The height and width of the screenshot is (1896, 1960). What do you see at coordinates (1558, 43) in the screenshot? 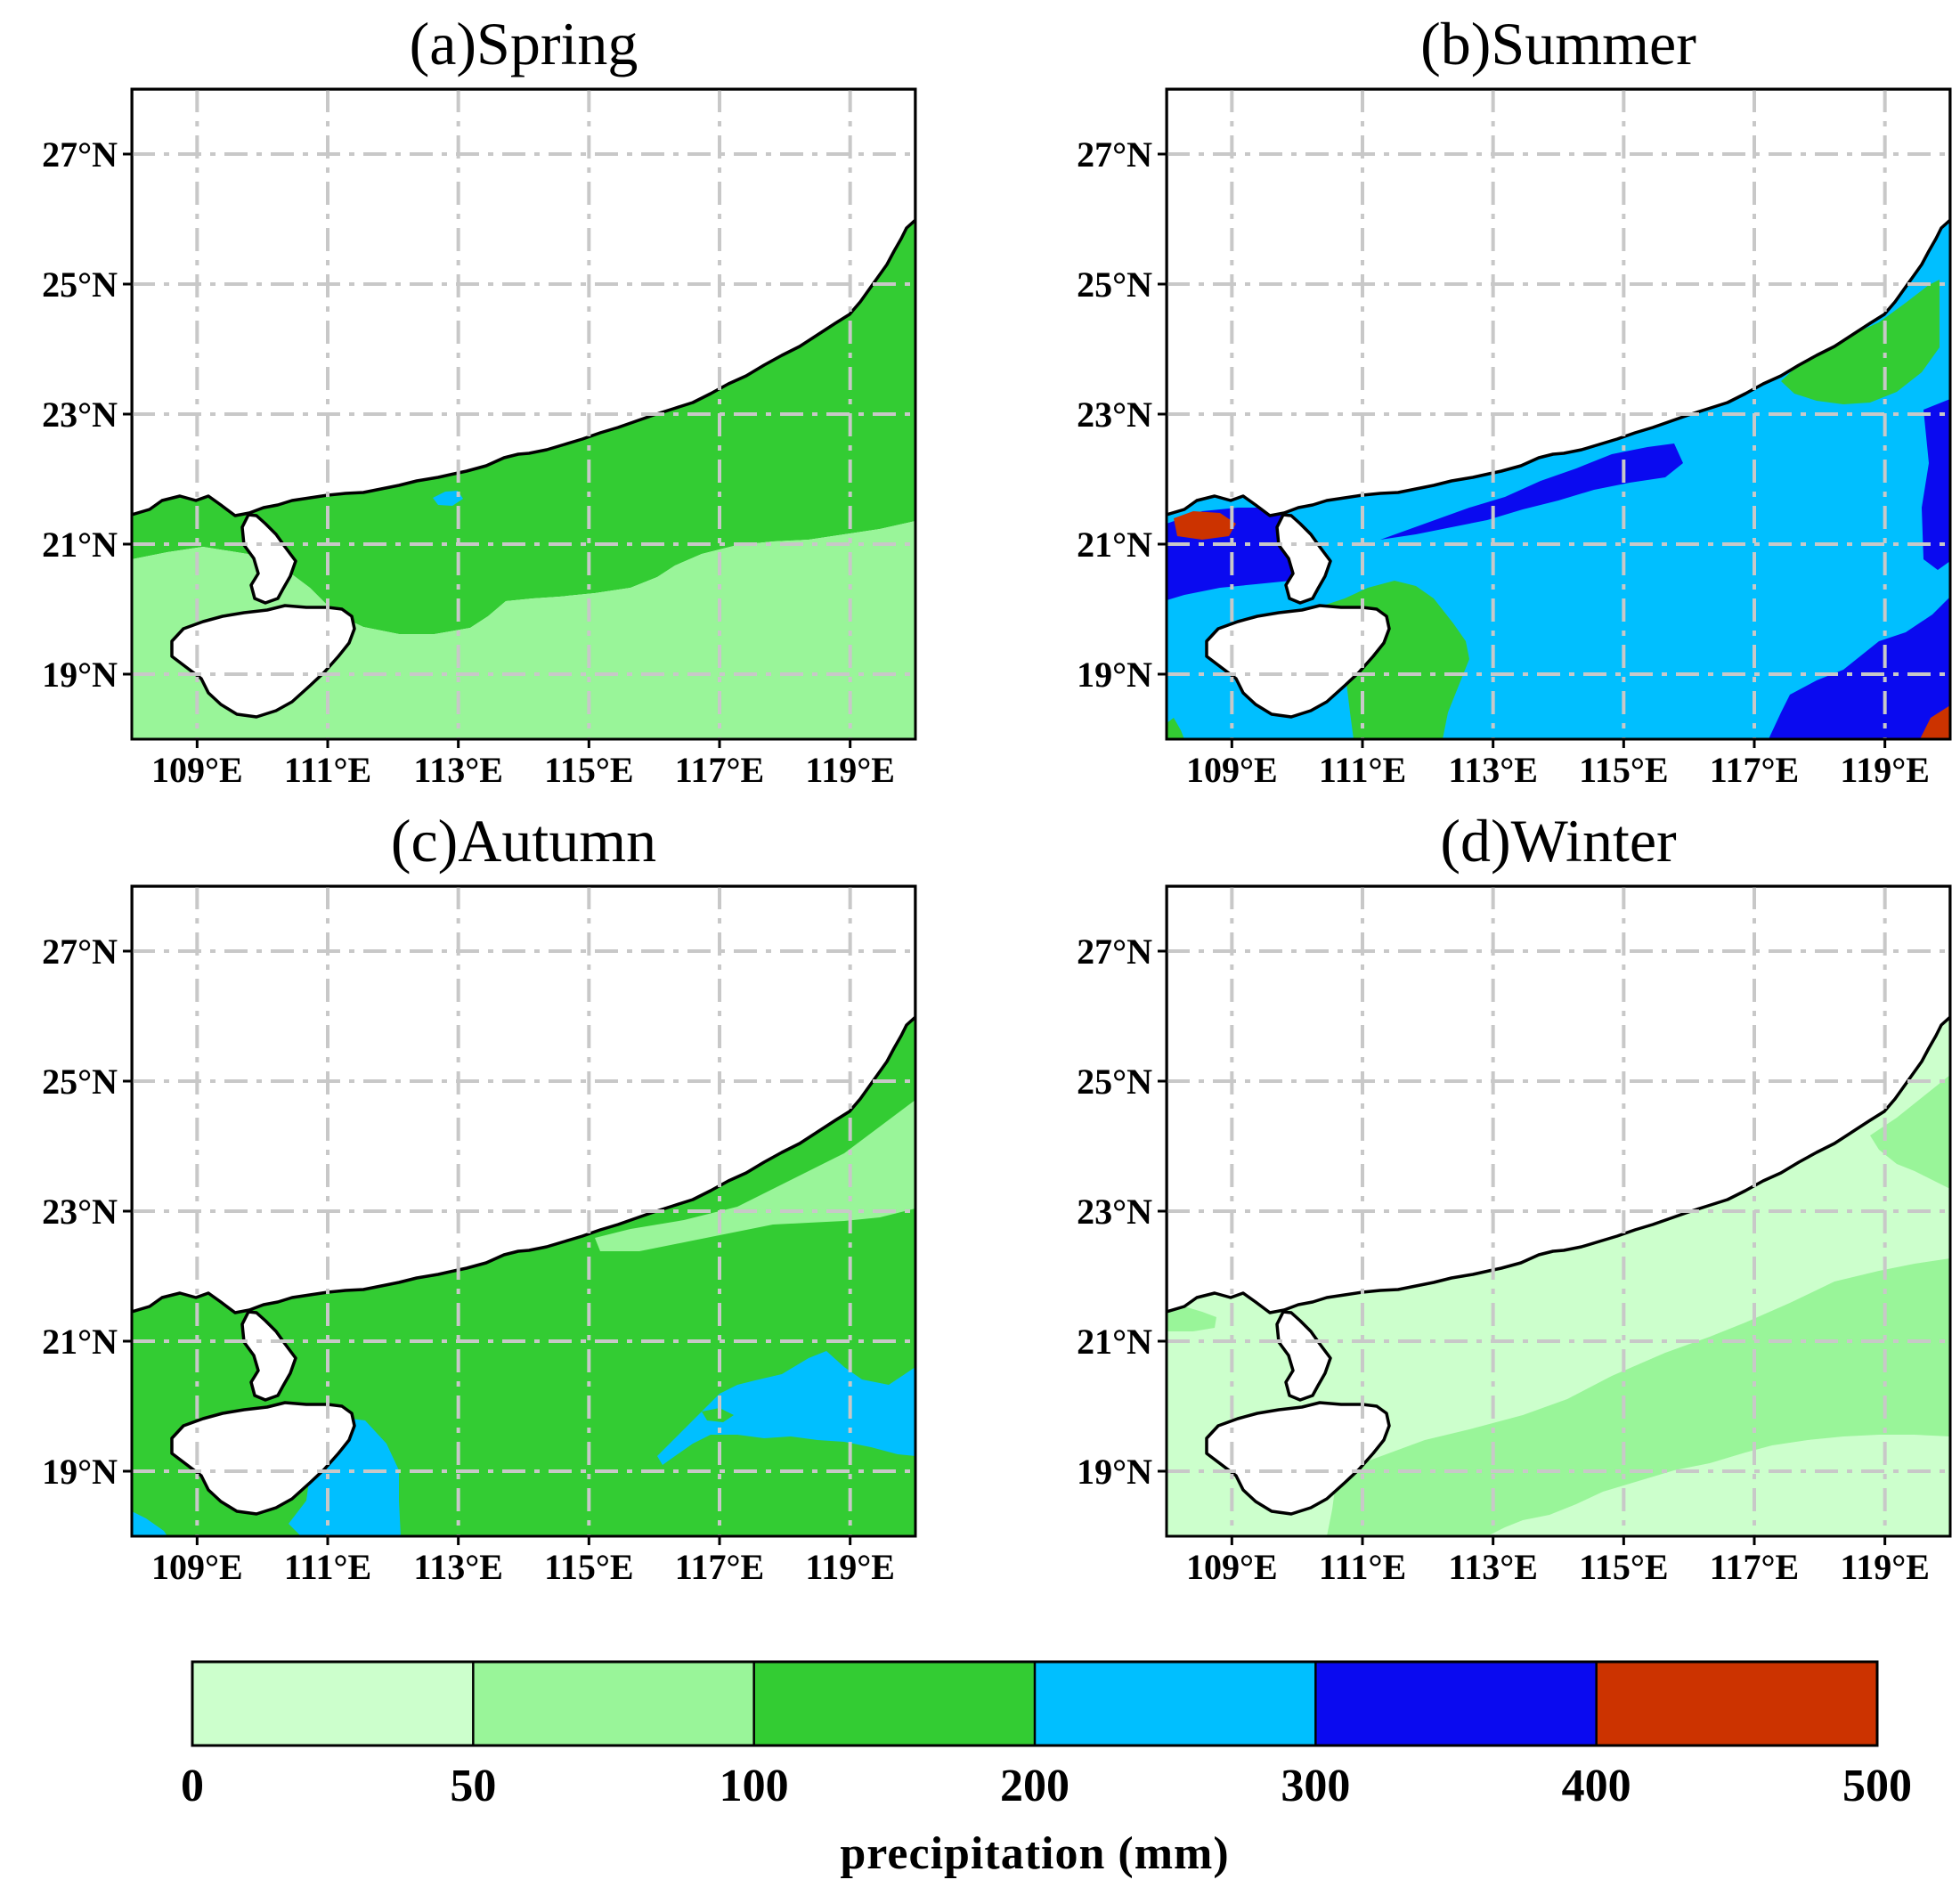
I see `panel-title: (b)Summer` at bounding box center [1558, 43].